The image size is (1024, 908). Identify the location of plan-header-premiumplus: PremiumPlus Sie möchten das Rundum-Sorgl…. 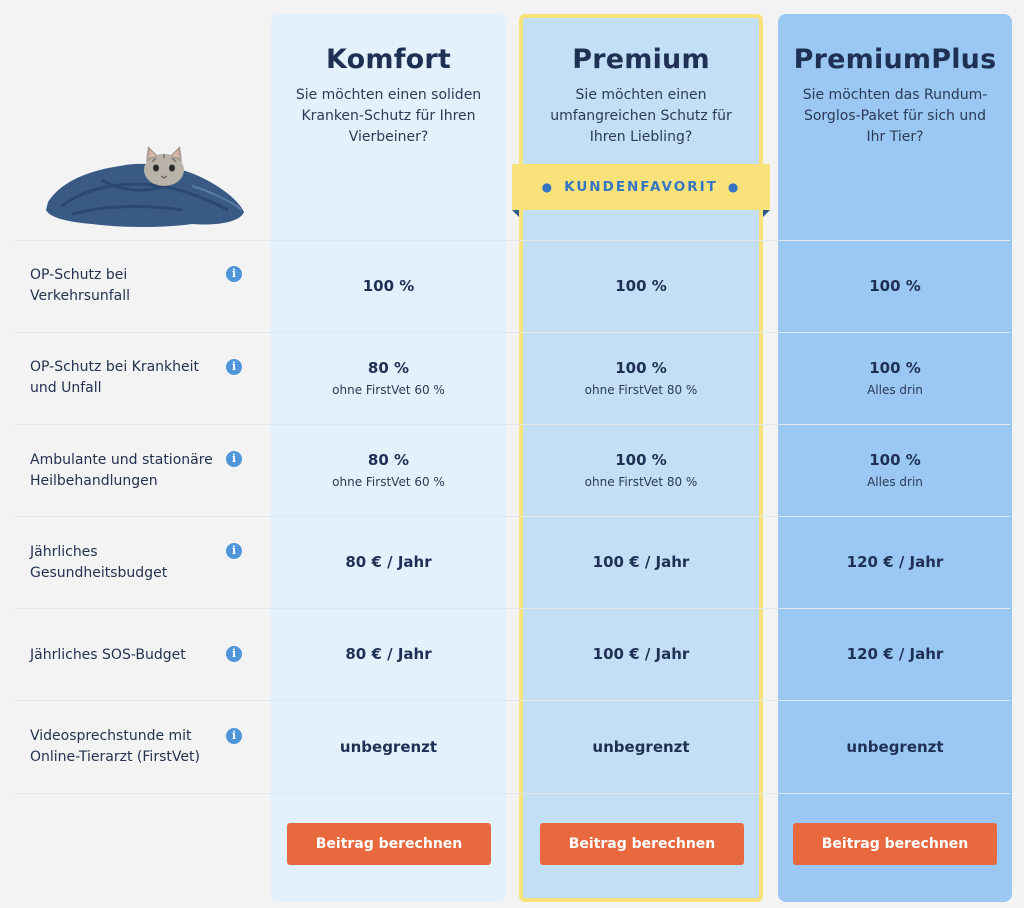
(895, 96).